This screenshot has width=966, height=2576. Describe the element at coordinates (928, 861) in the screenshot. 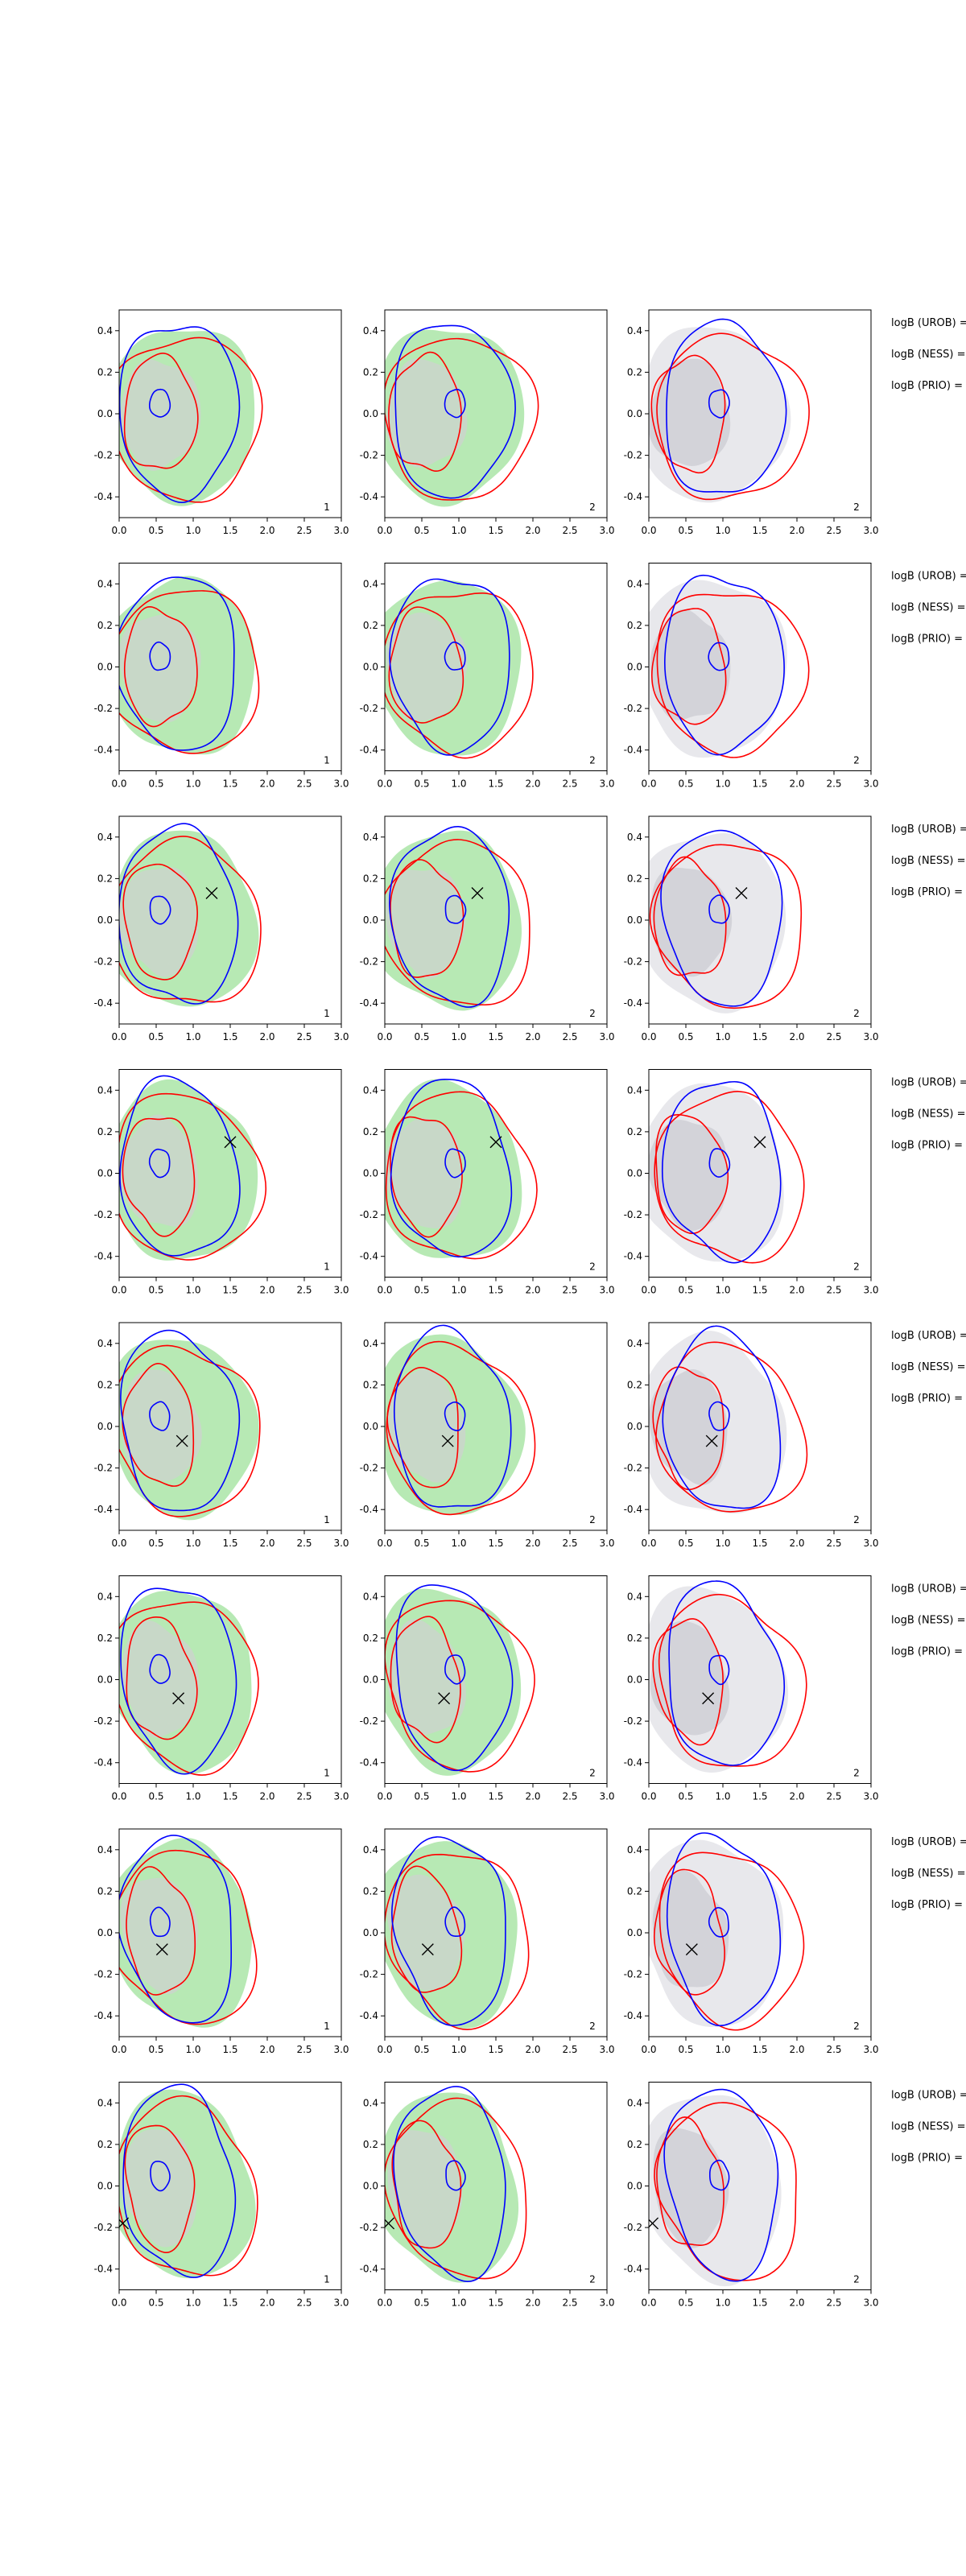

I see `logb-label: logB (NESS) =` at that location.